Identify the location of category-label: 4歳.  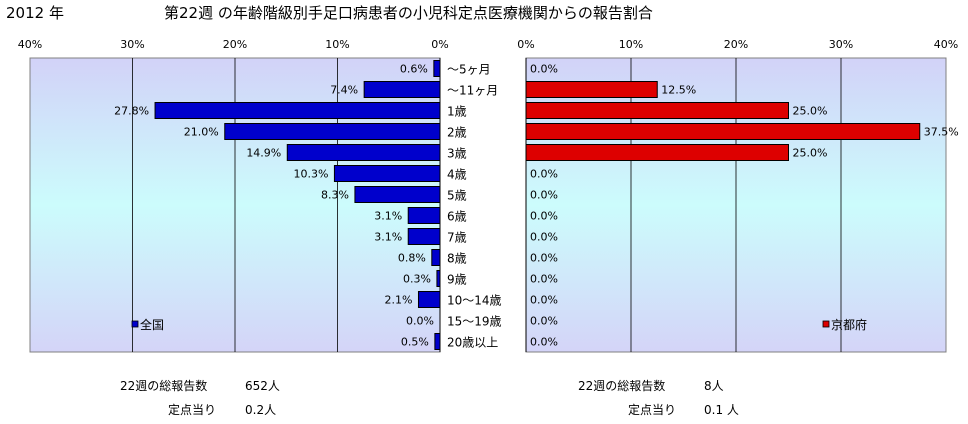
(457, 175).